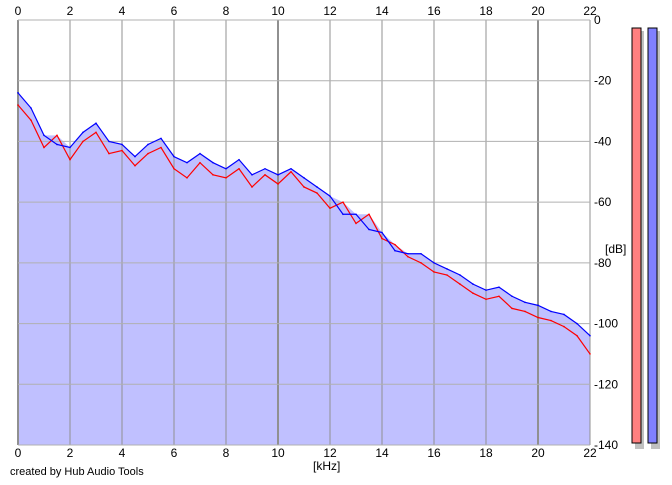 This screenshot has width=672, height=485. What do you see at coordinates (326, 466) in the screenshot?
I see `x-axis-label: [kHz]` at bounding box center [326, 466].